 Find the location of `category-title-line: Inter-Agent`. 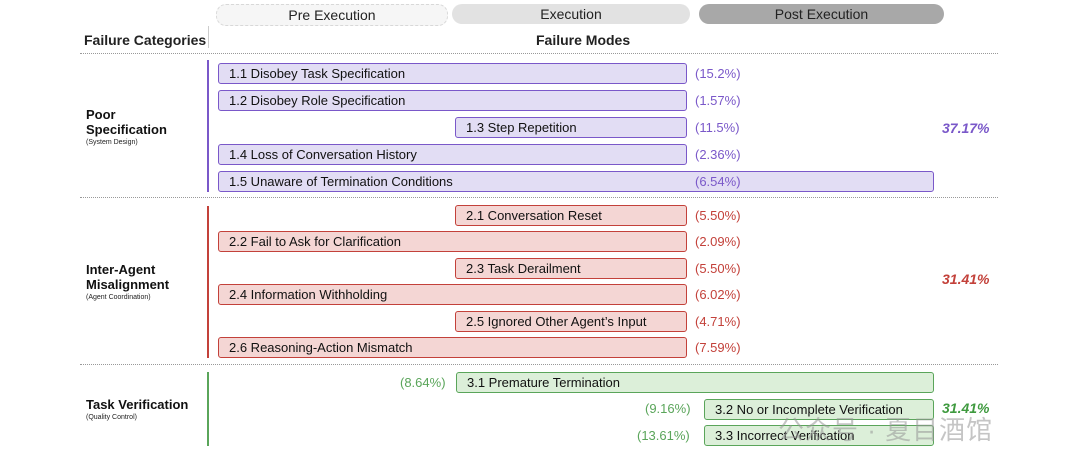

category-title-line: Inter-Agent is located at coordinates (121, 269).